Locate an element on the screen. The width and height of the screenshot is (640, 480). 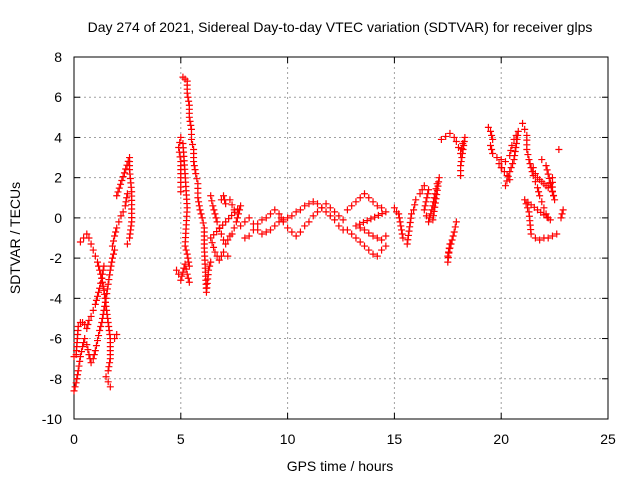
y-tick-label: -8 is located at coordinates (56, 379).